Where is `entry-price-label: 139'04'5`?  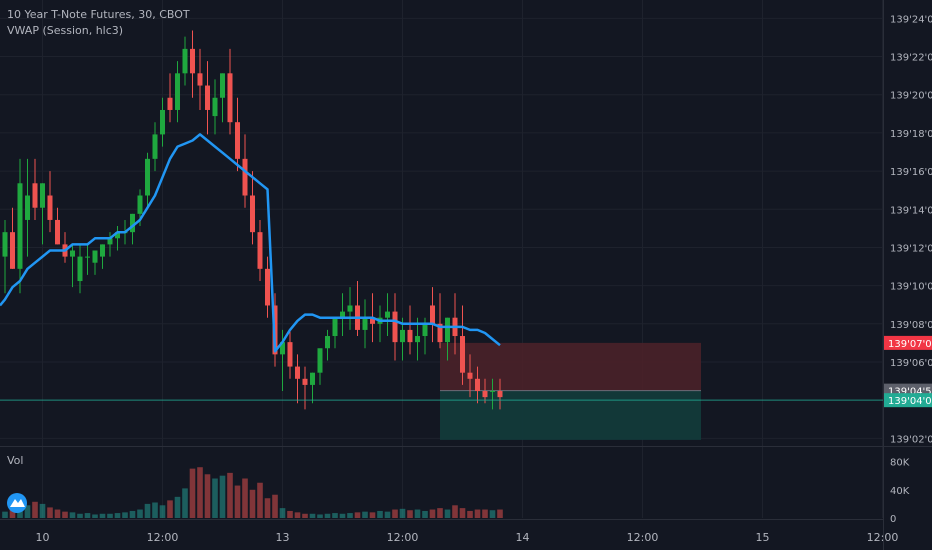
entry-price-label: 139'04'5 is located at coordinates (910, 392).